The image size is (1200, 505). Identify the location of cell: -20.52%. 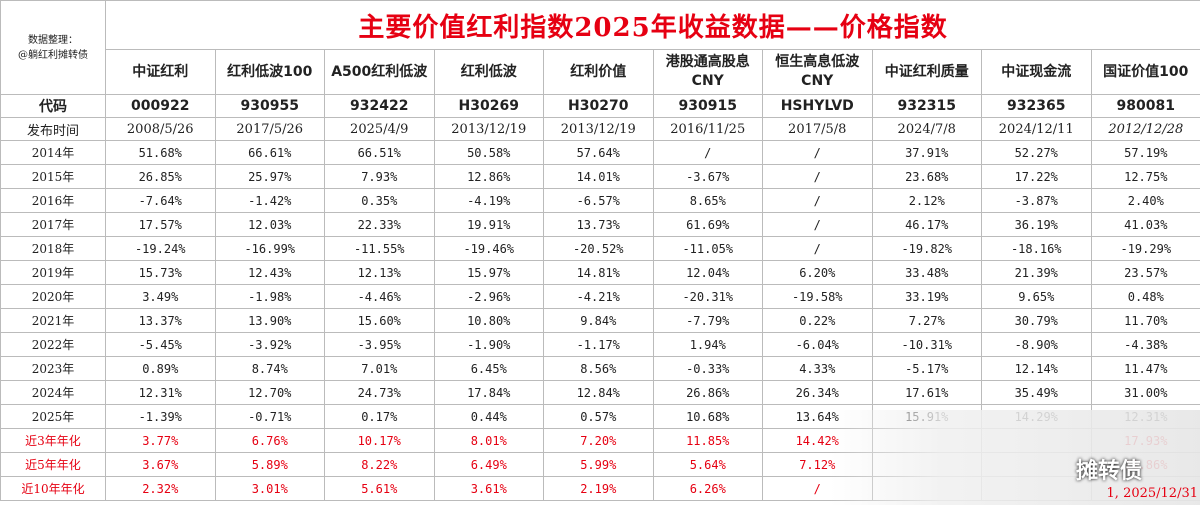
(598, 248).